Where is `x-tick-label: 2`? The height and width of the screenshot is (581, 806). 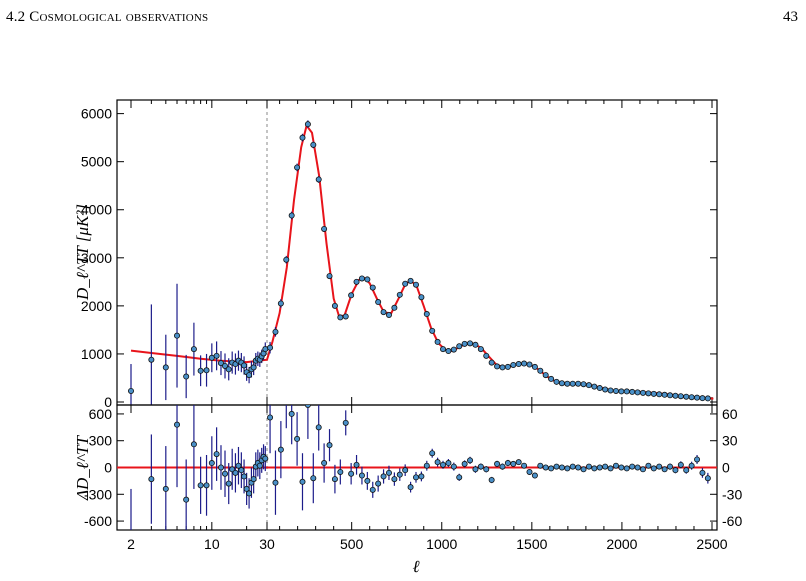 x-tick-label: 2 is located at coordinates (131, 544).